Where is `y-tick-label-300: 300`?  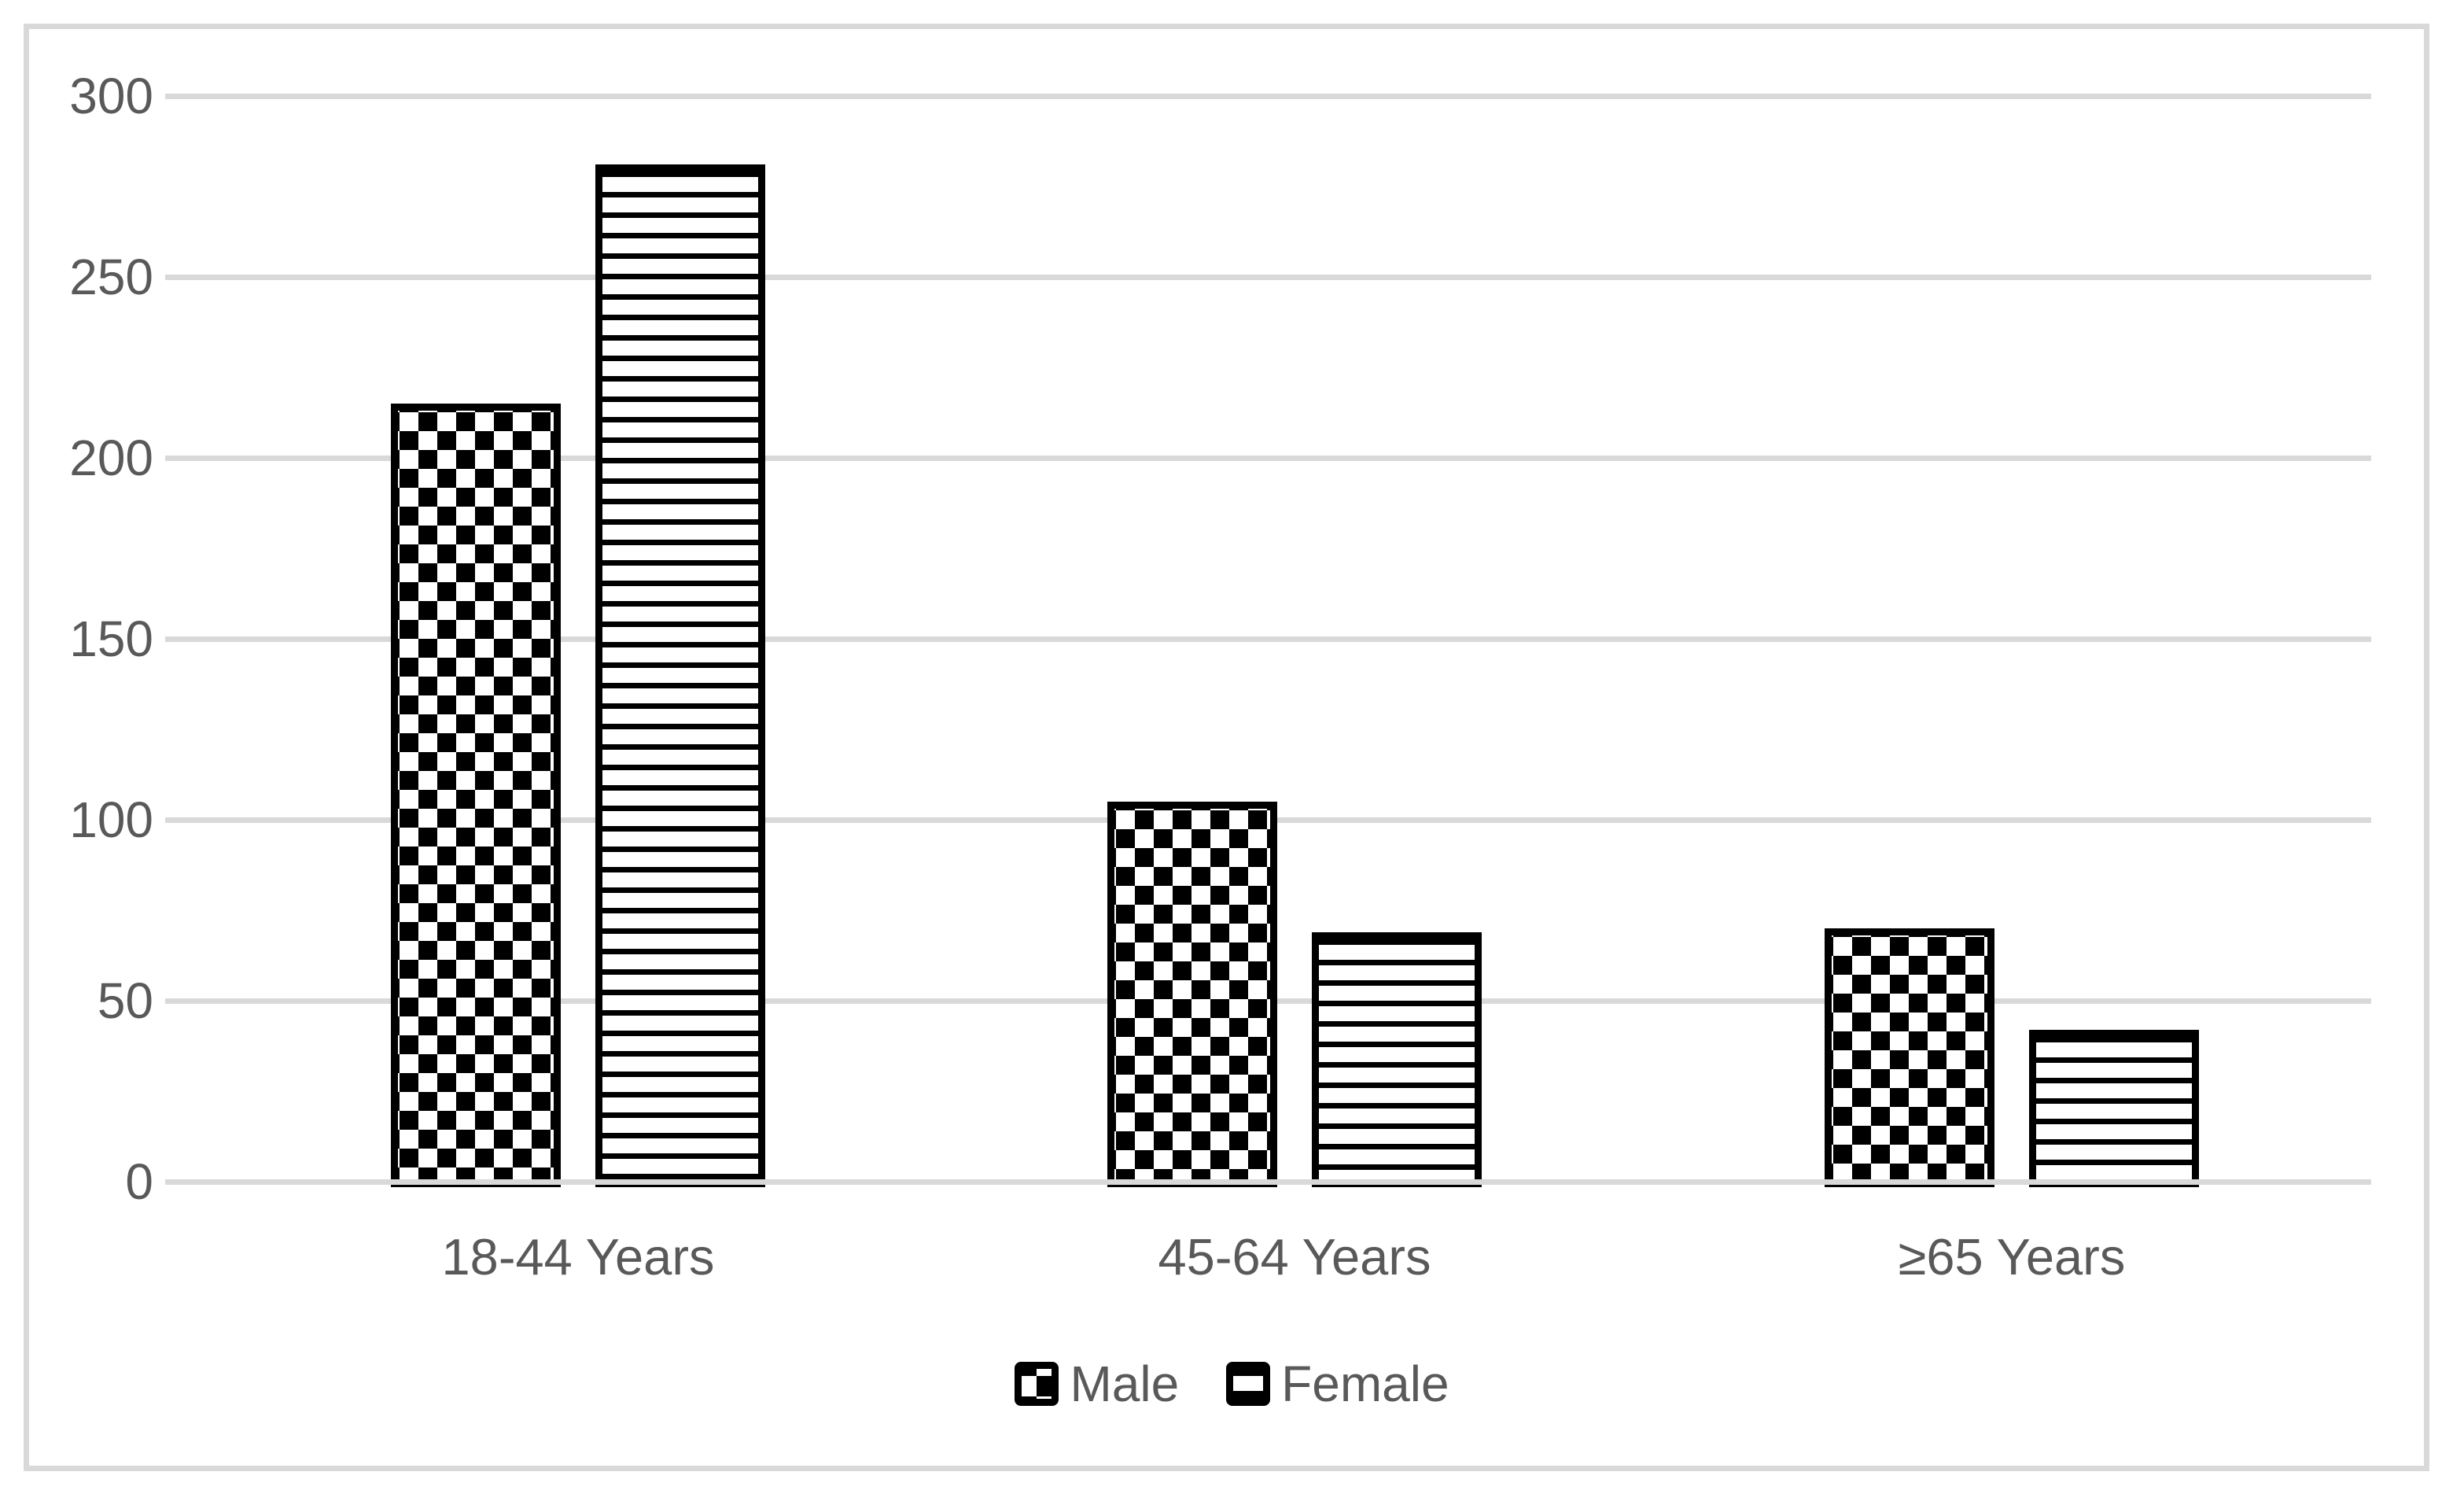 y-tick-label-300: 300 is located at coordinates (111, 96).